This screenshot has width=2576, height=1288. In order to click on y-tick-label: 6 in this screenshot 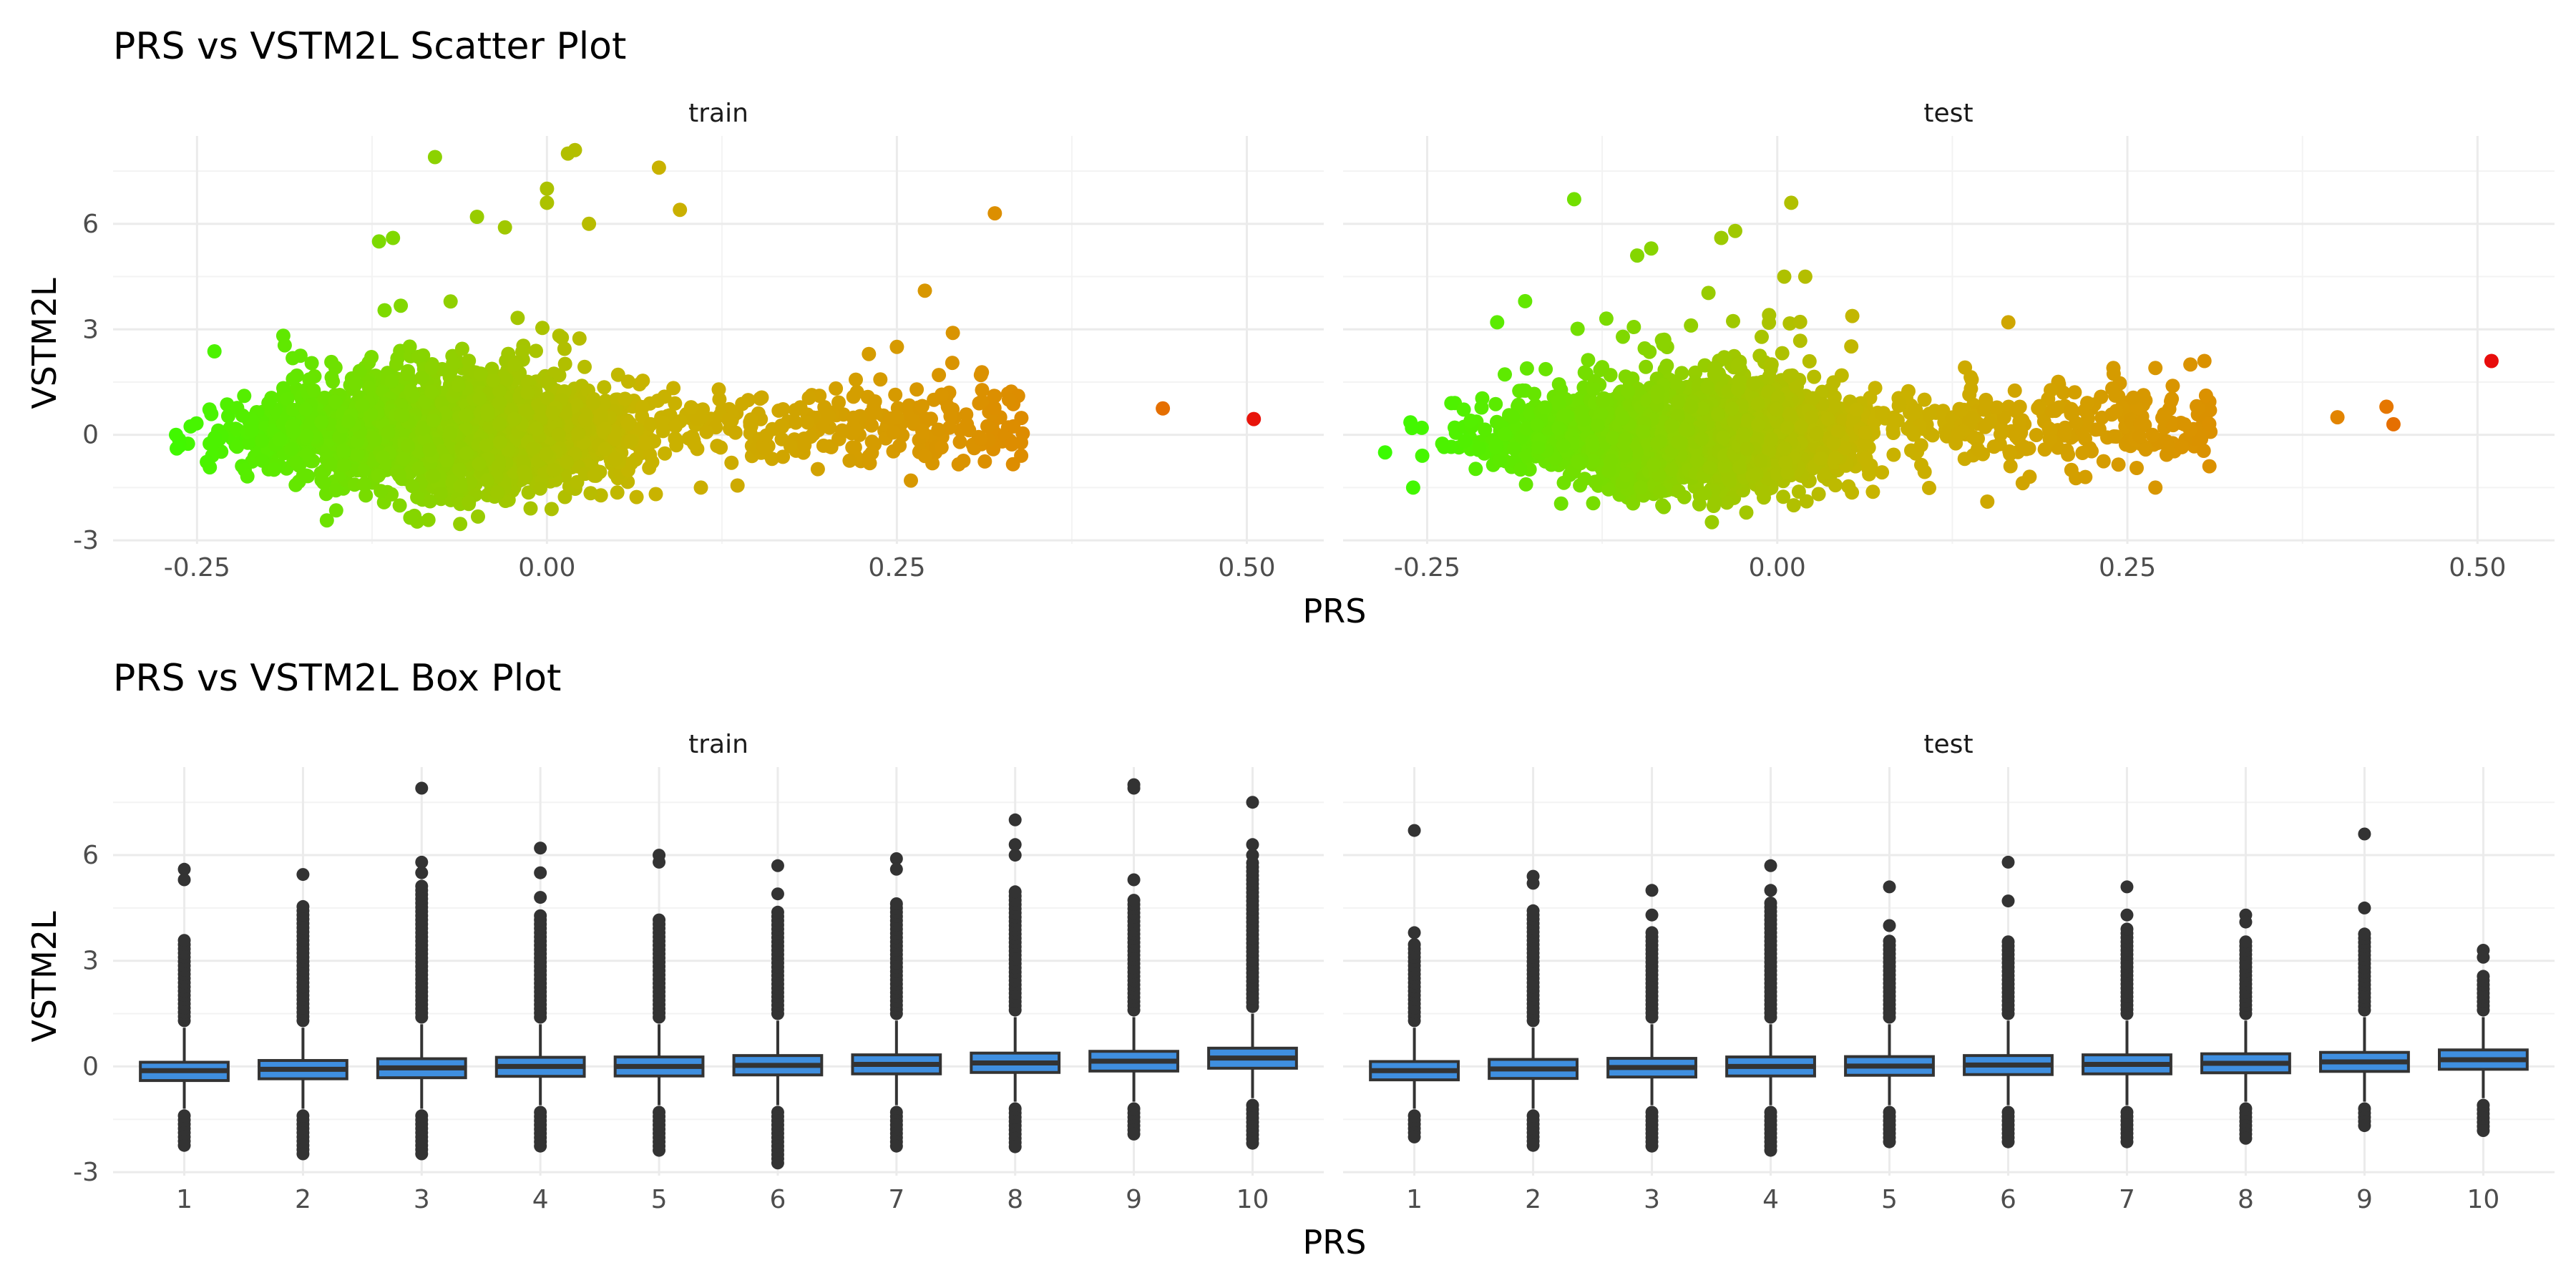, I will do `click(90, 224)`.